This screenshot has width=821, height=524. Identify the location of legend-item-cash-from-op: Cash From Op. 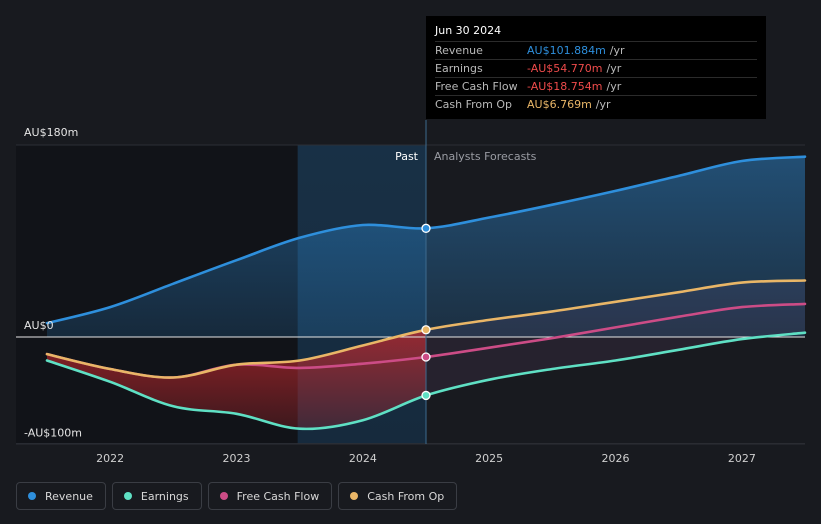
(398, 496).